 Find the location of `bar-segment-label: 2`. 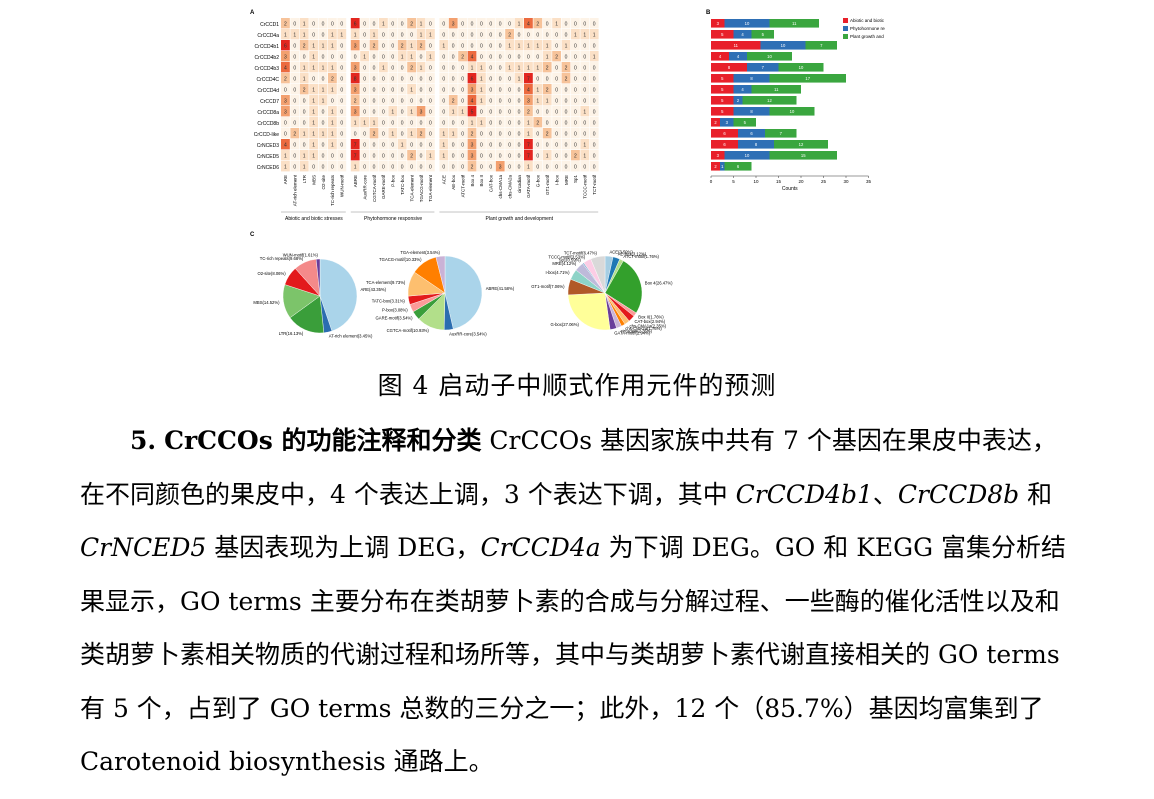

bar-segment-label: 2 is located at coordinates (738, 100).